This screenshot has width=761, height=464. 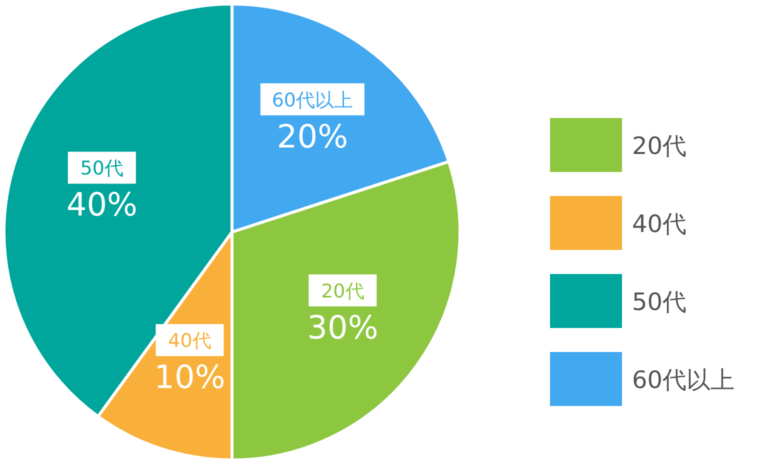 What do you see at coordinates (313, 100) in the screenshot?
I see `slice-label: 60代以上` at bounding box center [313, 100].